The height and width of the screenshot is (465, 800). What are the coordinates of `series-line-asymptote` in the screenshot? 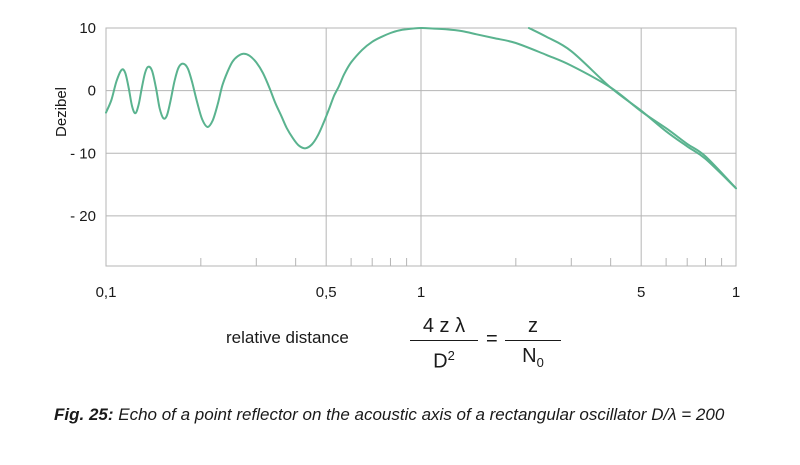 It's located at (632, 108).